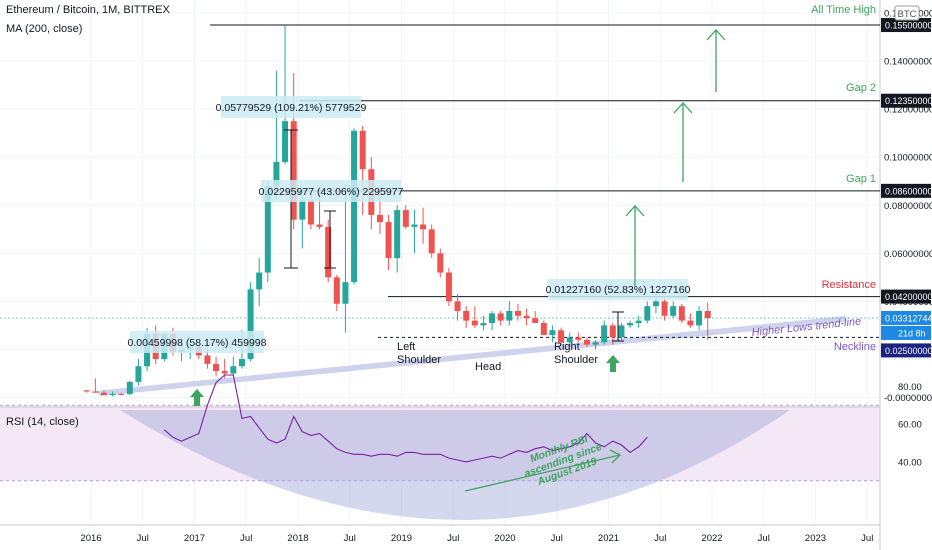 This screenshot has height=550, width=932. What do you see at coordinates (576, 360) in the screenshot?
I see `right-shoulder-label-2: Shoulder` at bounding box center [576, 360].